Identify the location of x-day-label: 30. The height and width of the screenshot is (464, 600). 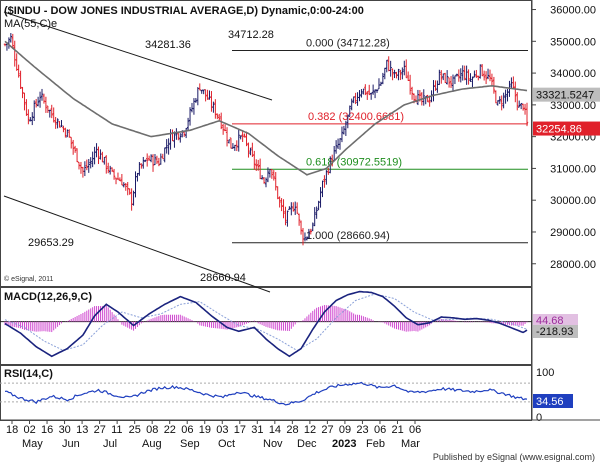
(65, 430).